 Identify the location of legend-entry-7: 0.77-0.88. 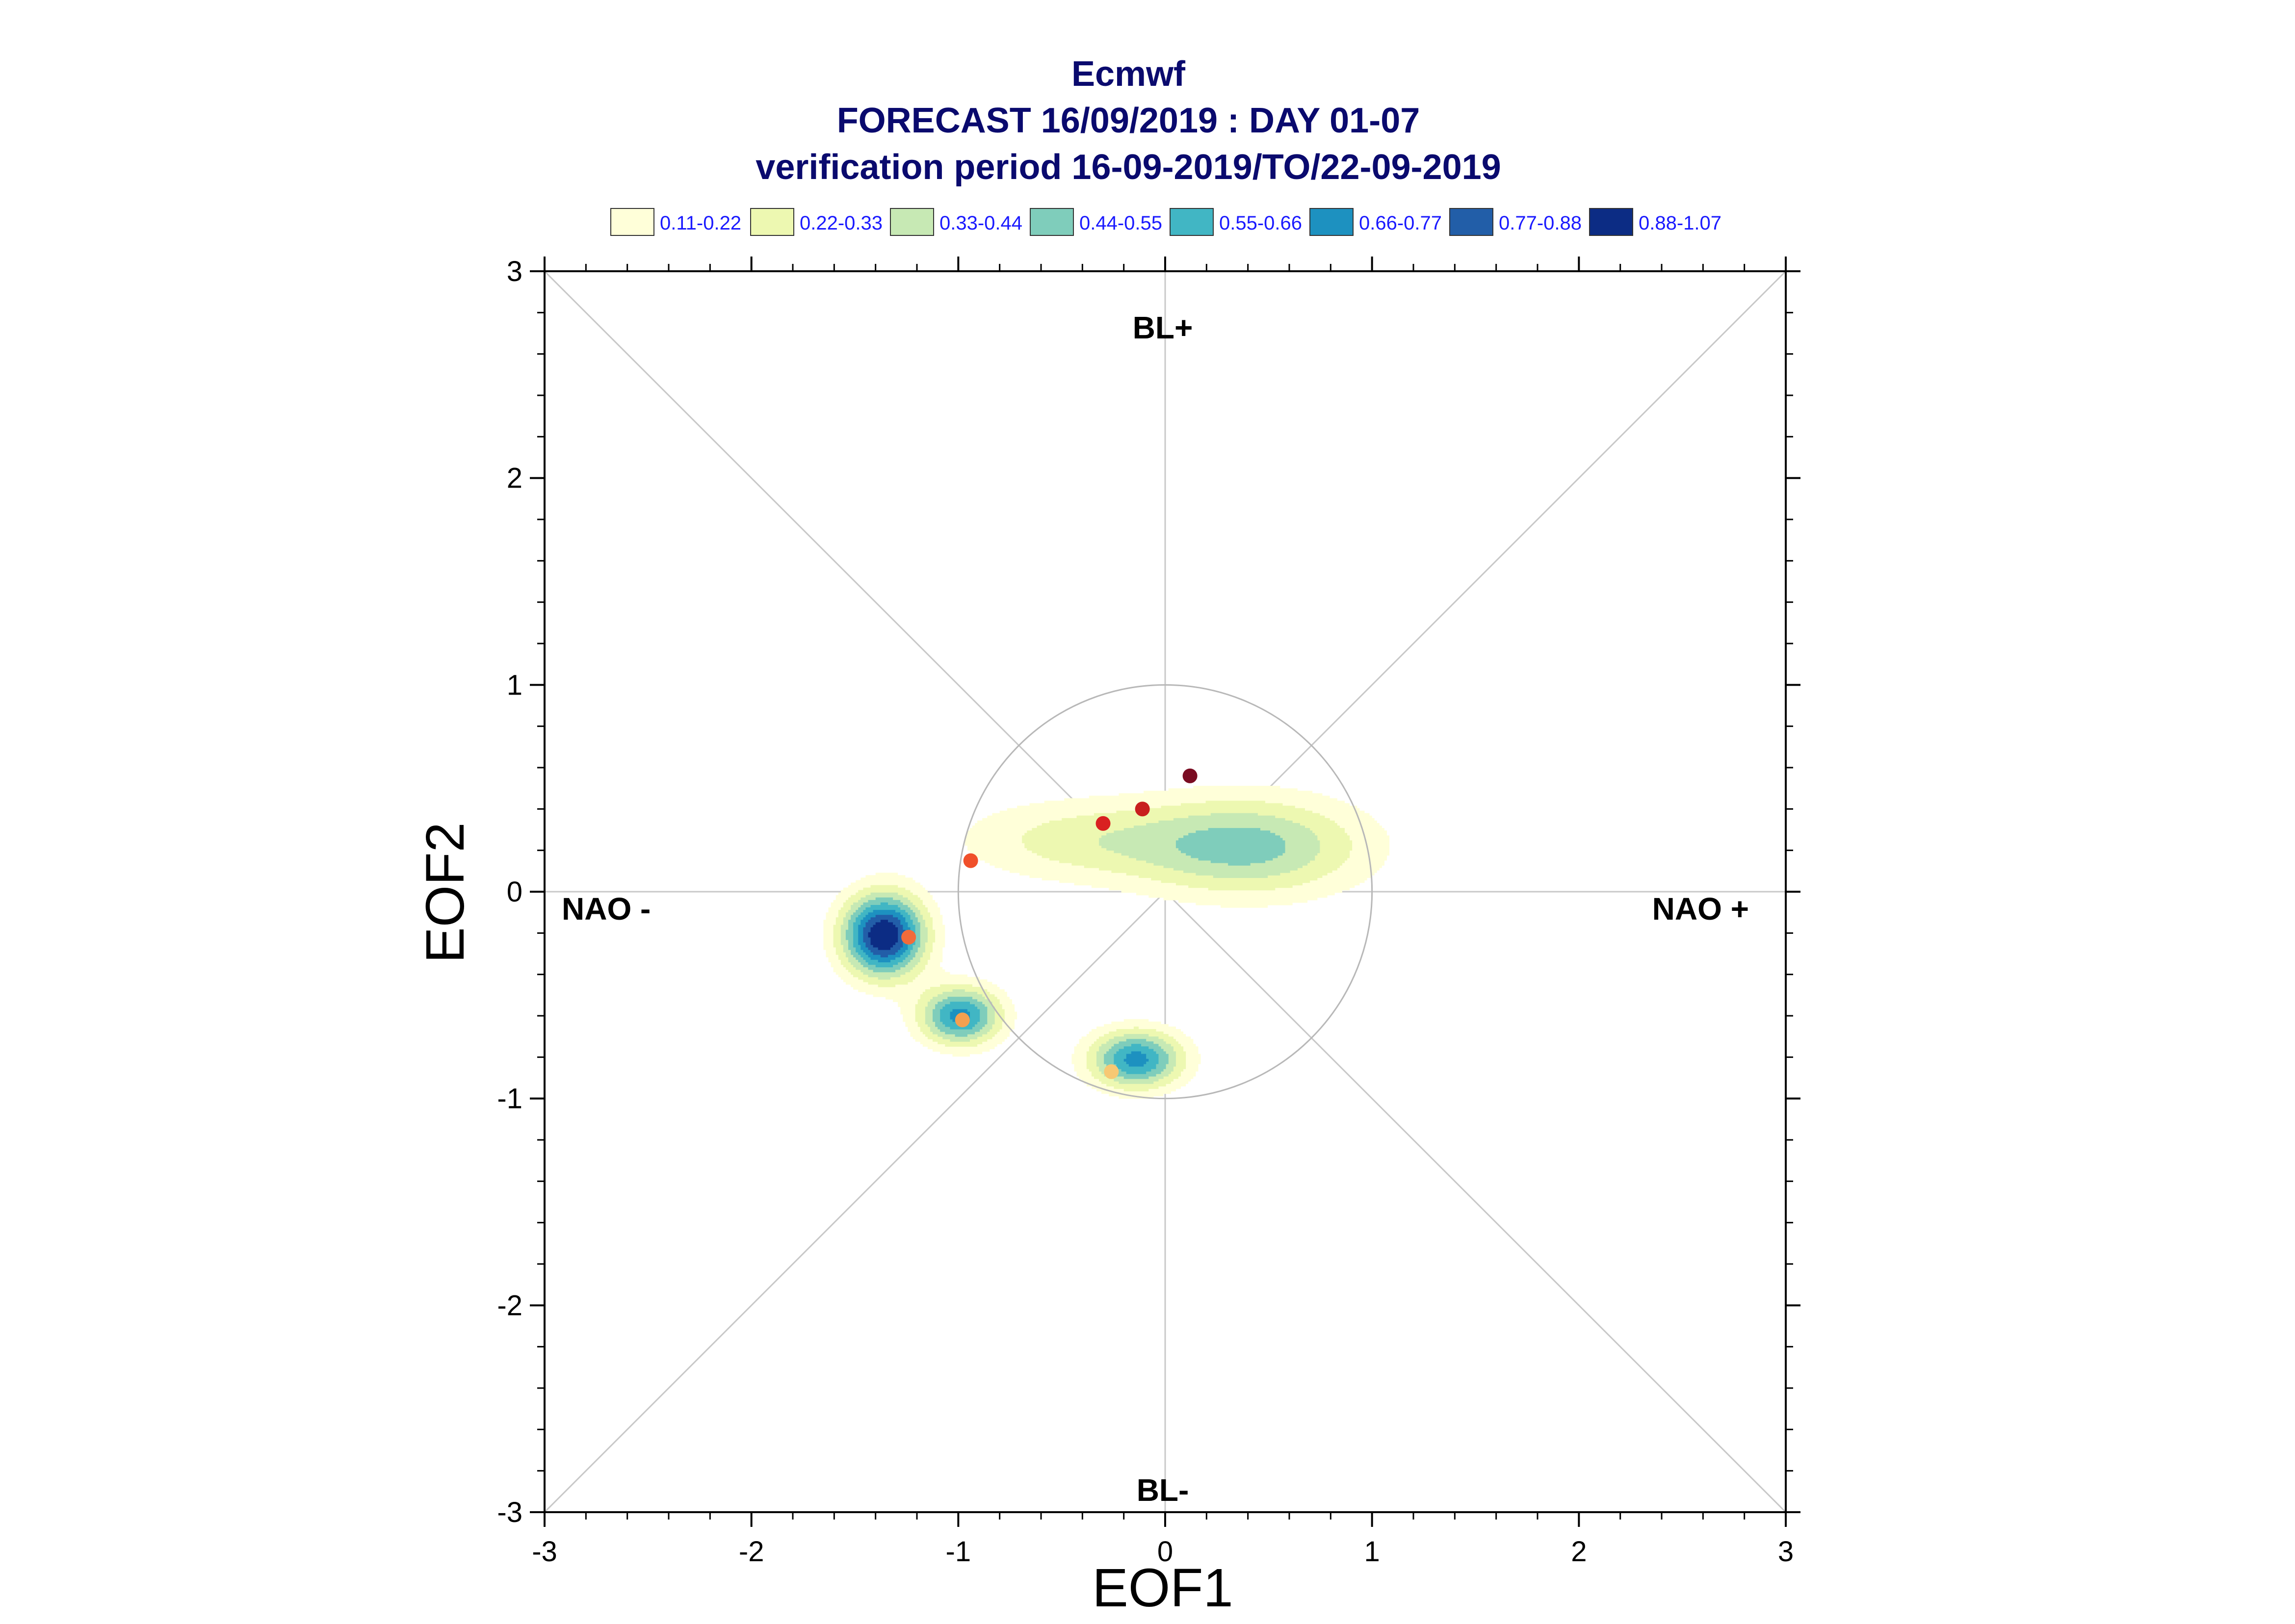
(1515, 222).